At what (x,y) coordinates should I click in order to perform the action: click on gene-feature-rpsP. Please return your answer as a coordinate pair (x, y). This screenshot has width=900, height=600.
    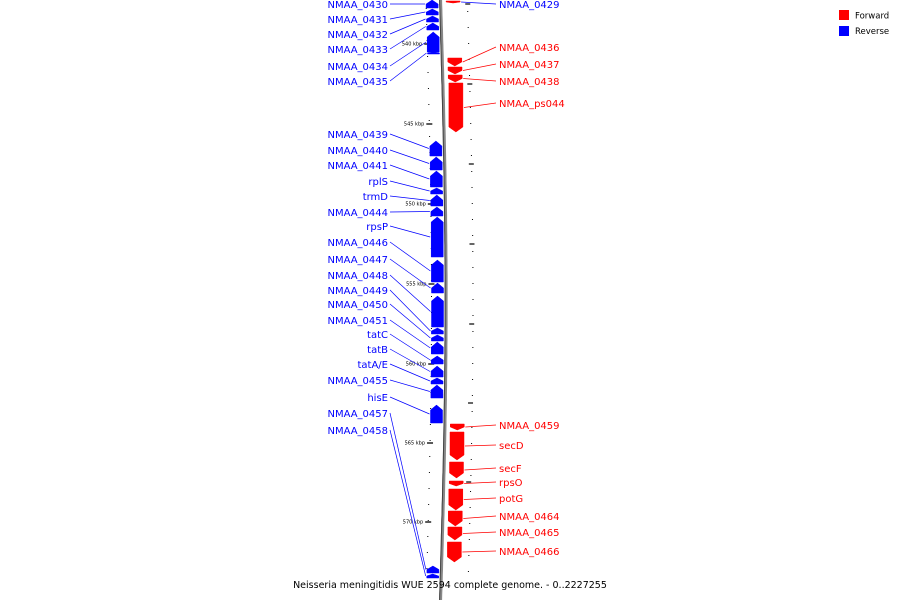
    Looking at the image, I should click on (437, 237).